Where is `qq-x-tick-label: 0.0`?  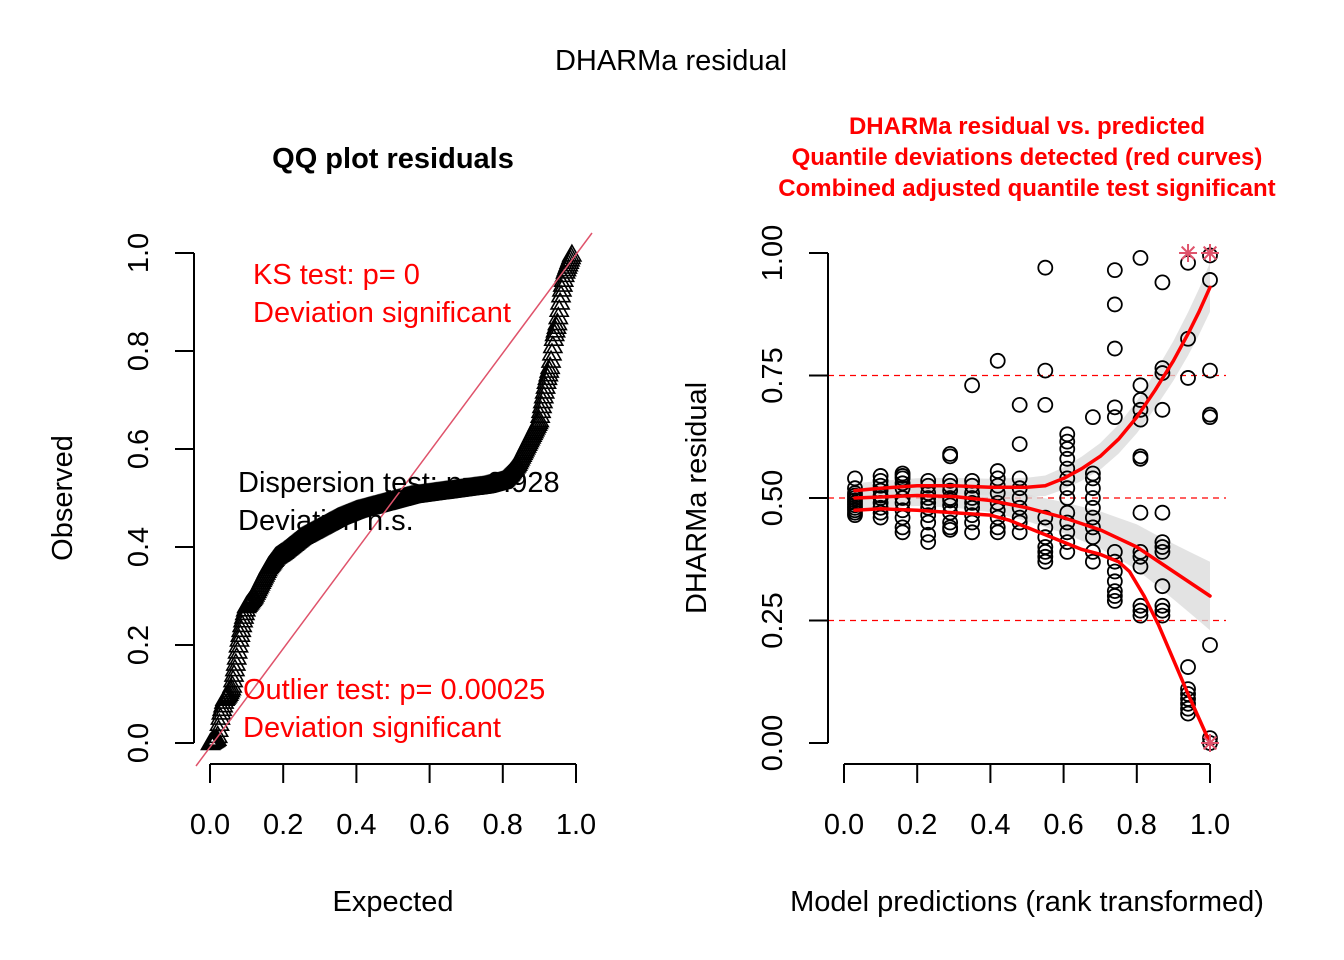
qq-x-tick-label: 0.0 is located at coordinates (210, 825).